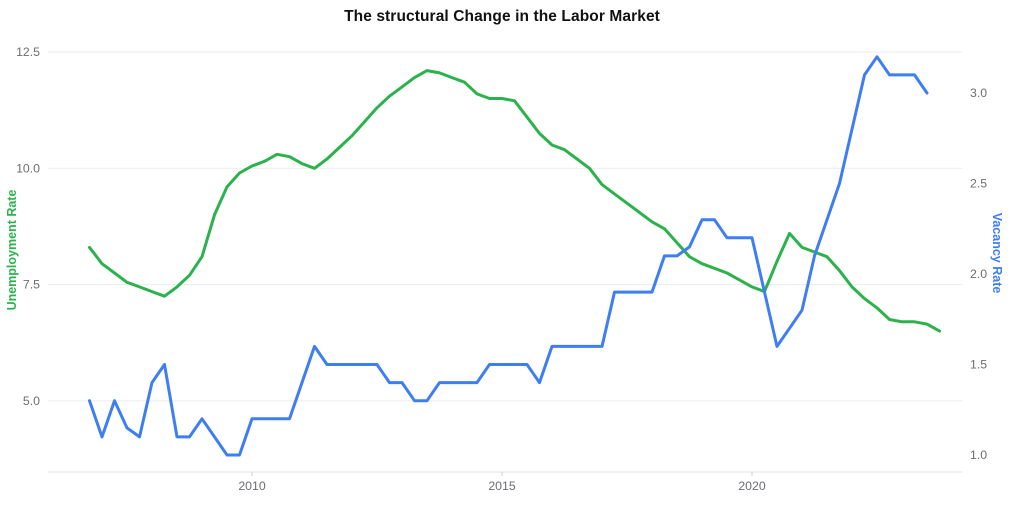  What do you see at coordinates (978, 274) in the screenshot?
I see `right-axis-tick-label: 2.0` at bounding box center [978, 274].